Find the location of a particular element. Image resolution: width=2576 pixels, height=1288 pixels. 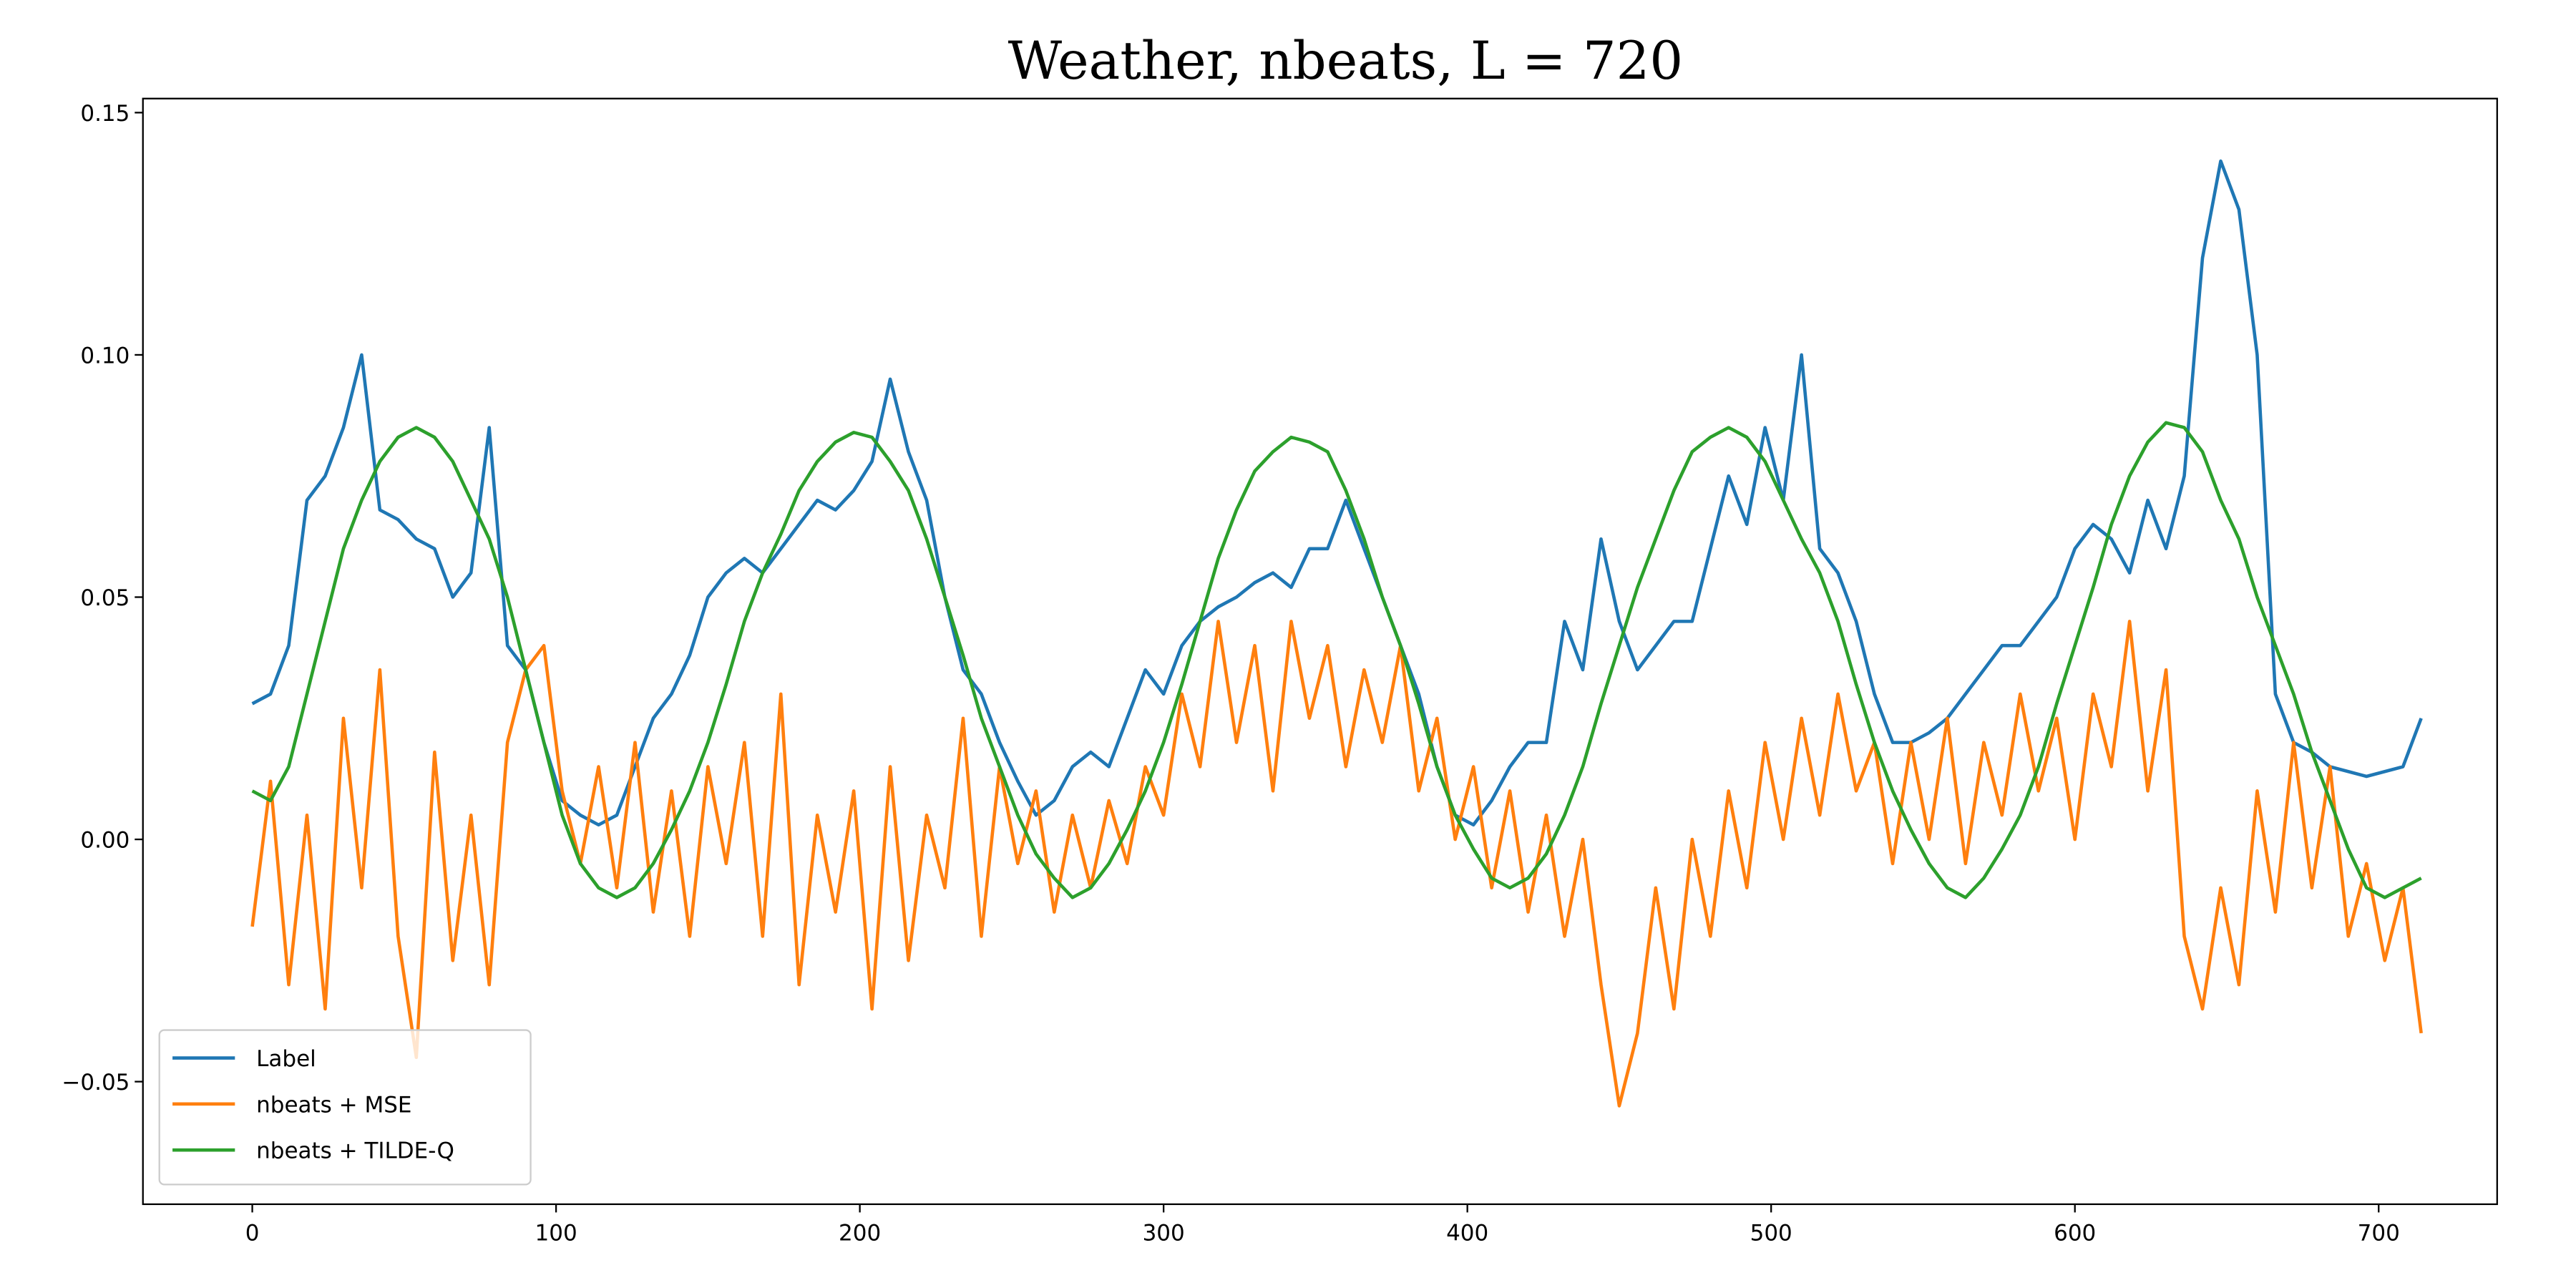

legend-box is located at coordinates (345, 1107).